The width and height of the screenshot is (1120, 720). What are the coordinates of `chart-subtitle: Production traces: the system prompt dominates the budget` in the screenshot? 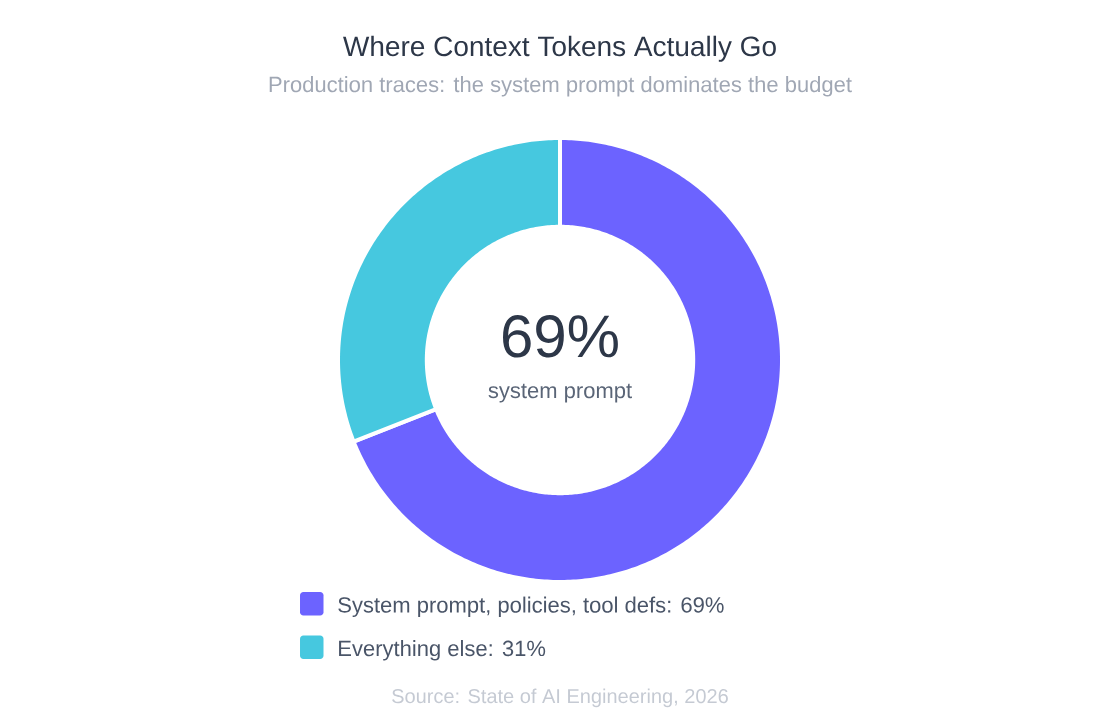 It's located at (560, 86).